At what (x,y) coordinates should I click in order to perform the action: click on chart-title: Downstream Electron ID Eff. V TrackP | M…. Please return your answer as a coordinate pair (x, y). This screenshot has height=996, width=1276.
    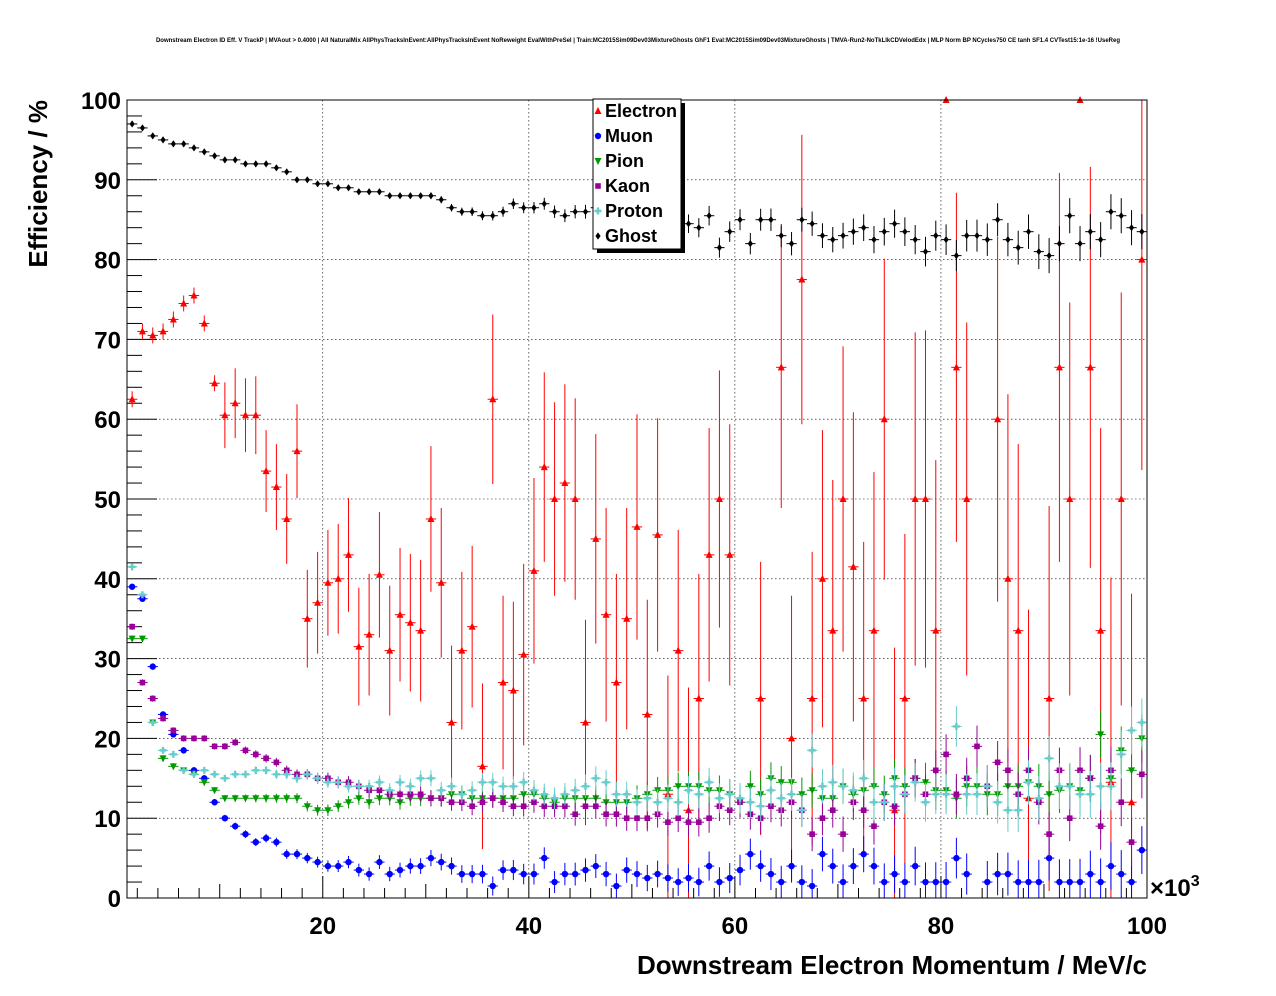
    Looking at the image, I should click on (638, 41).